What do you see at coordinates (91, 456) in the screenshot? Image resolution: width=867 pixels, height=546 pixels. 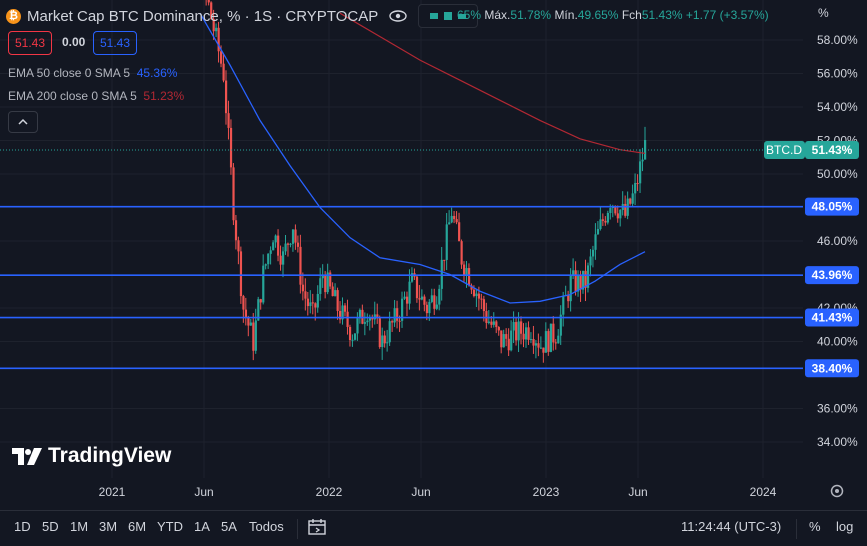 I see `tradingview-watermark: TradingView` at bounding box center [91, 456].